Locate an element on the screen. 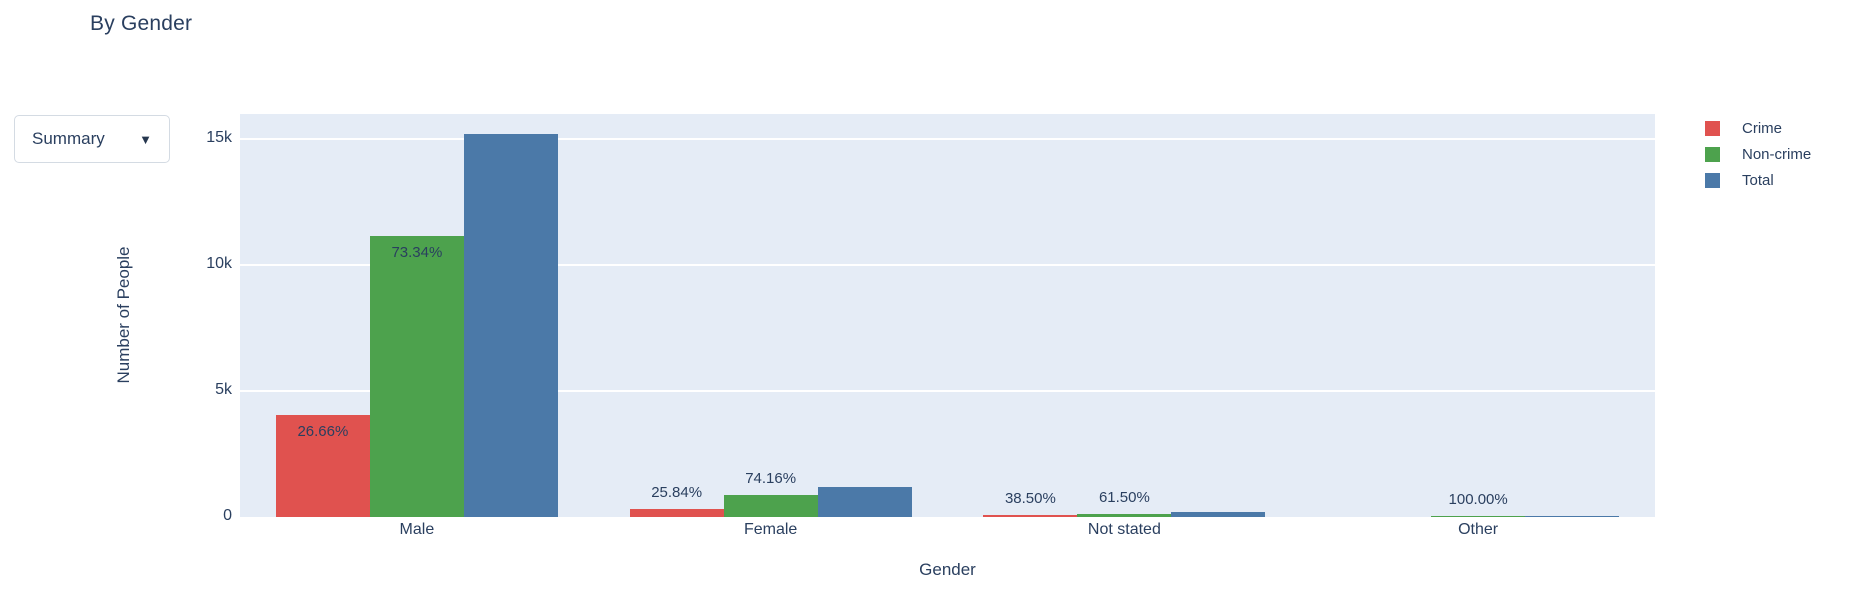  summary-dropdown: Summary ▼ is located at coordinates (92, 139).